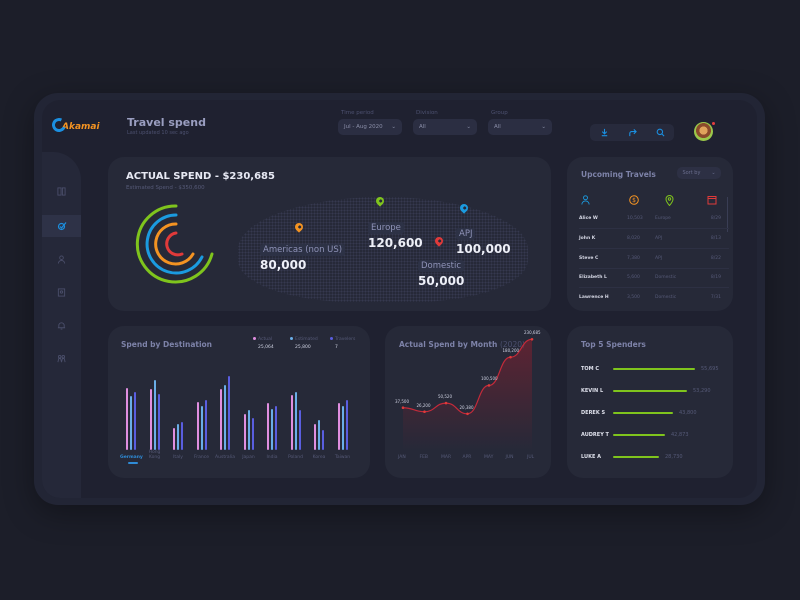 Image resolution: width=800 pixels, height=600 pixels. What do you see at coordinates (466, 234) in the screenshot?
I see `region-label: APJ` at bounding box center [466, 234].